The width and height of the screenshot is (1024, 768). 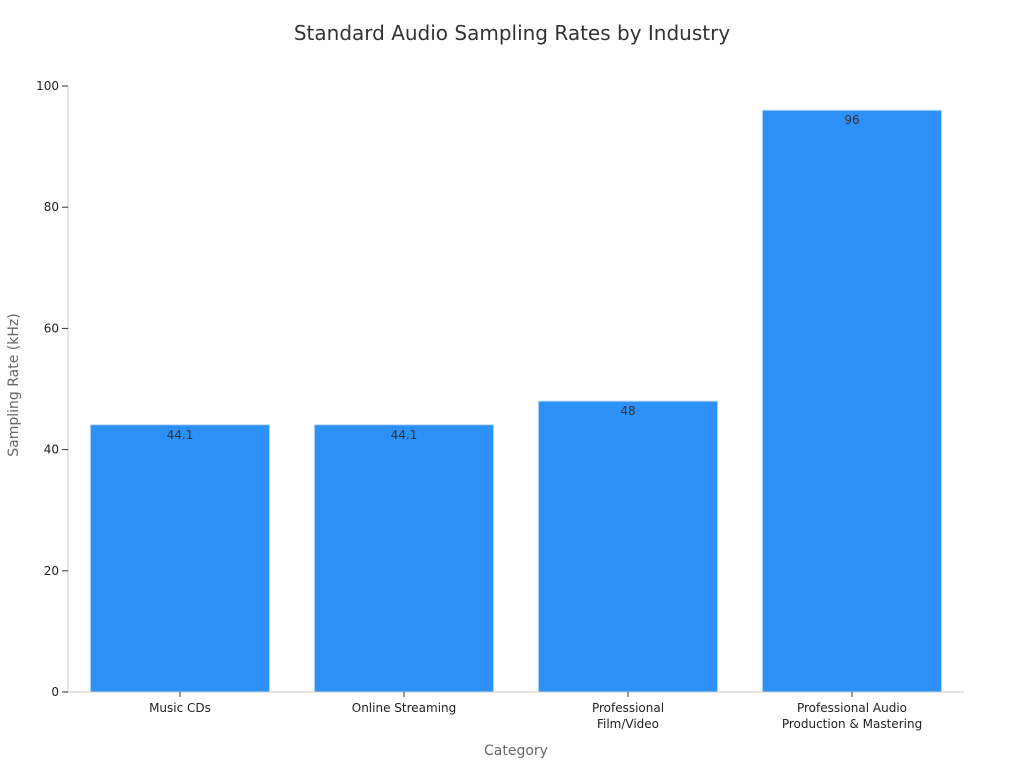 I want to click on y-tick-label: 20, so click(x=51, y=571).